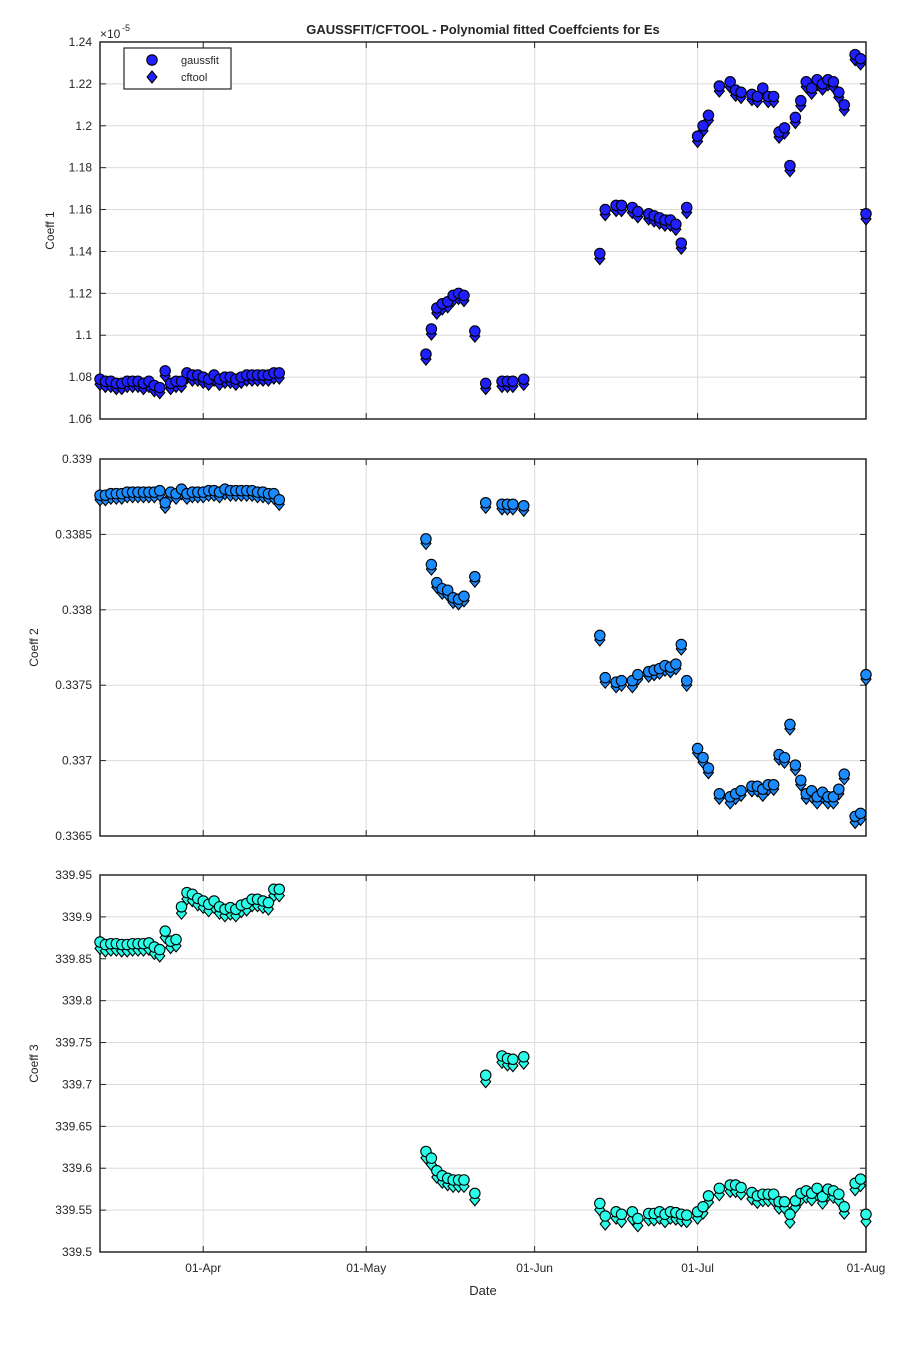 The image size is (900, 1350). I want to click on y-tick-label: 1.2, so click(83, 126).